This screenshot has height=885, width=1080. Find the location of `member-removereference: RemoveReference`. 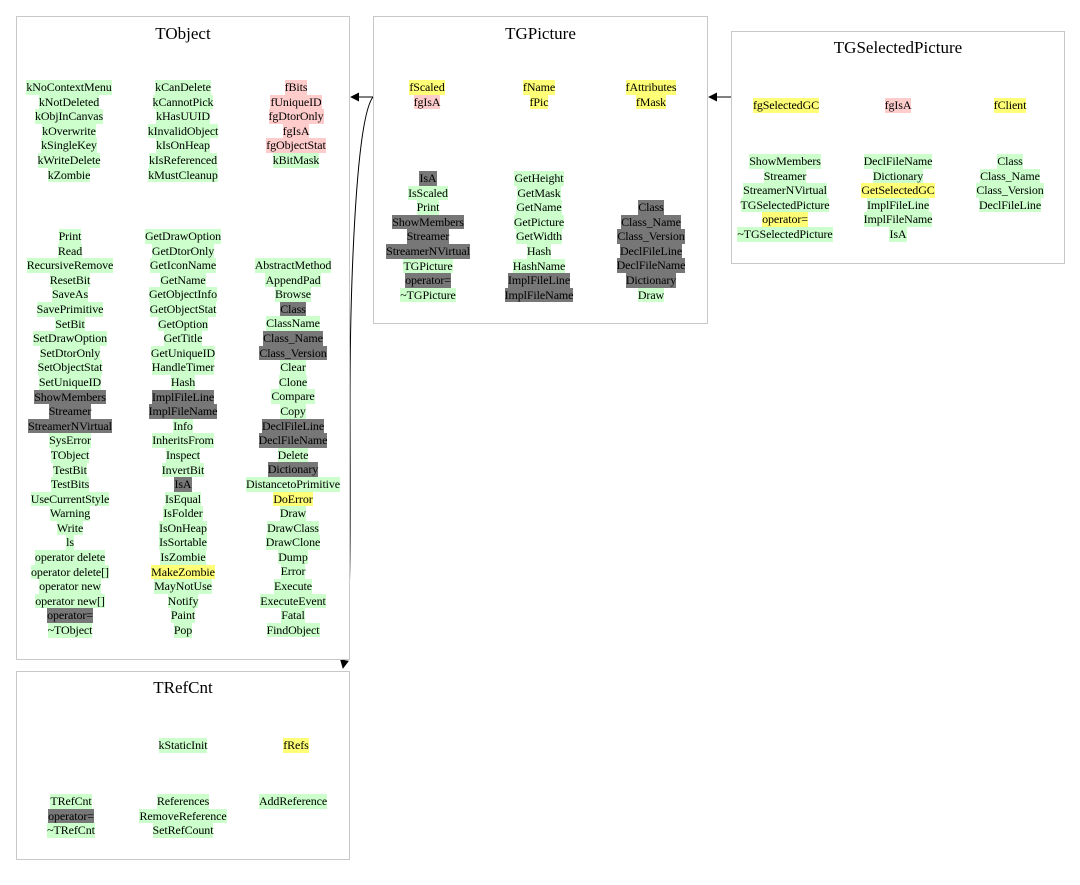

member-removereference: RemoveReference is located at coordinates (183, 816).